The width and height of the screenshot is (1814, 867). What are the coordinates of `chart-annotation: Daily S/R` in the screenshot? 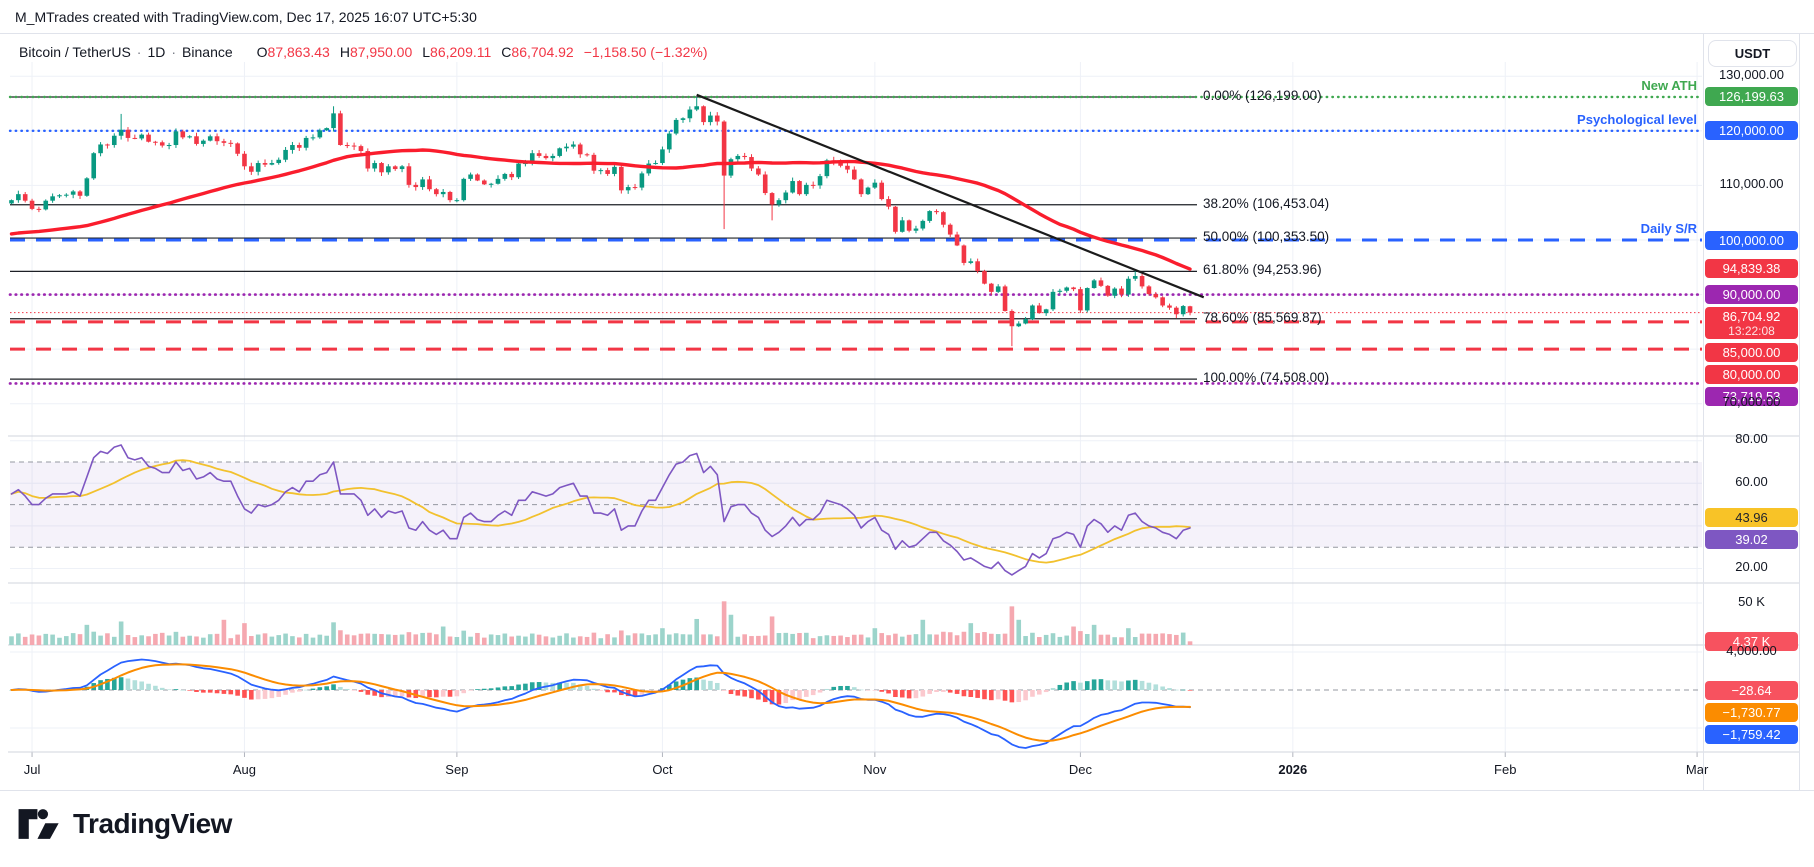 It's located at (1668, 228).